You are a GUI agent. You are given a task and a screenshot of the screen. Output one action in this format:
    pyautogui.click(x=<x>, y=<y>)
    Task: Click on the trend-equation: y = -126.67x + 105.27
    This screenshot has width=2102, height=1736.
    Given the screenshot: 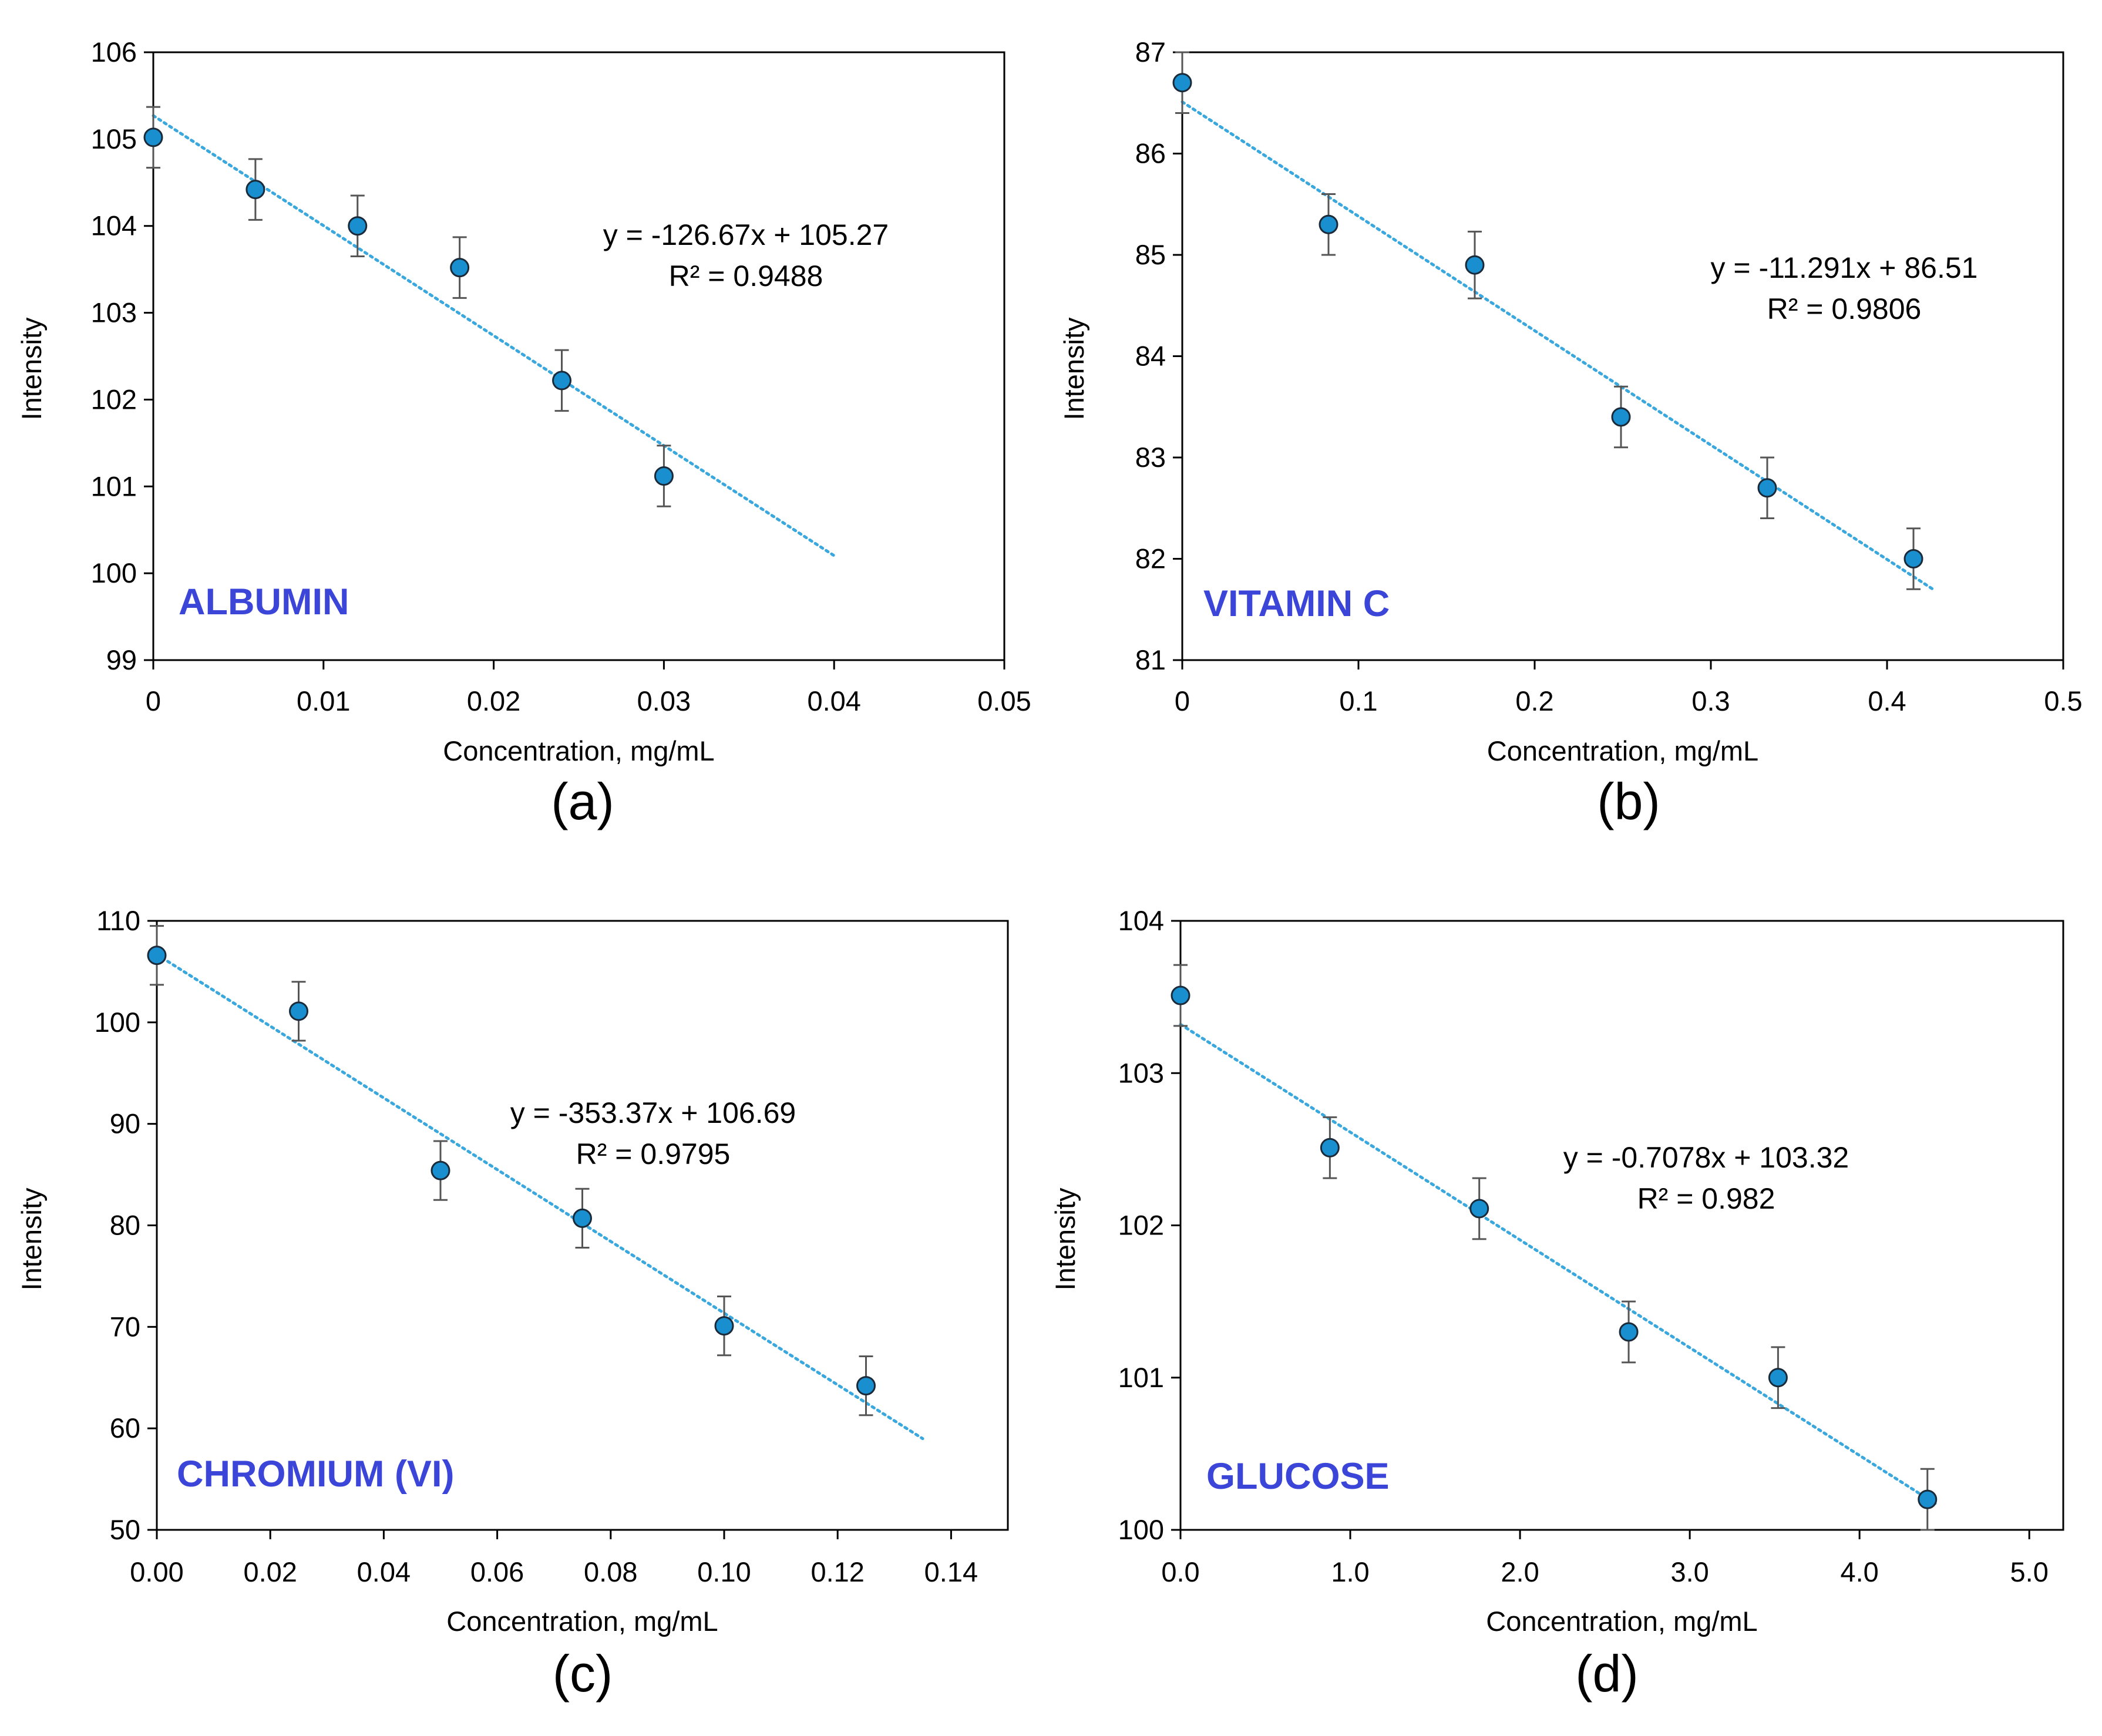 What is the action you would take?
    pyautogui.click(x=746, y=234)
    